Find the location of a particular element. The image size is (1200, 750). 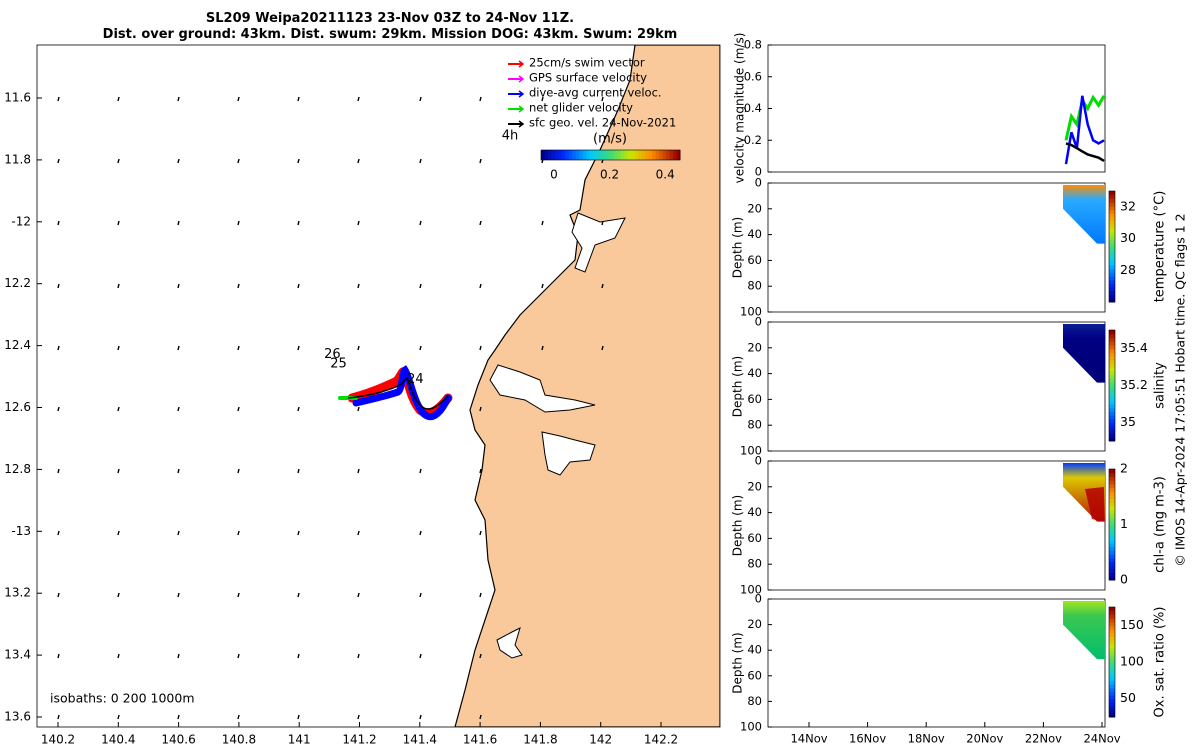

section-colorbar-label: salinity is located at coordinates (1160, 385).